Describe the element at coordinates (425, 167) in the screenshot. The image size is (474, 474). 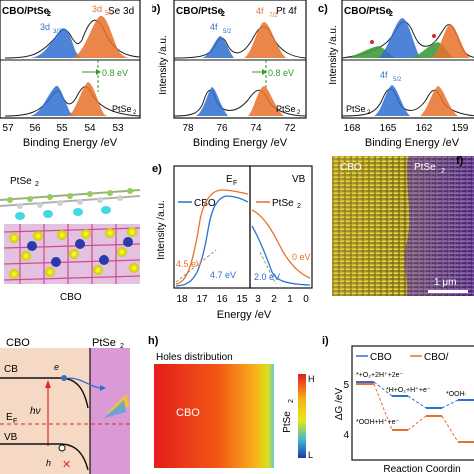
I see `ptse2-region-label: PtSe` at that location.